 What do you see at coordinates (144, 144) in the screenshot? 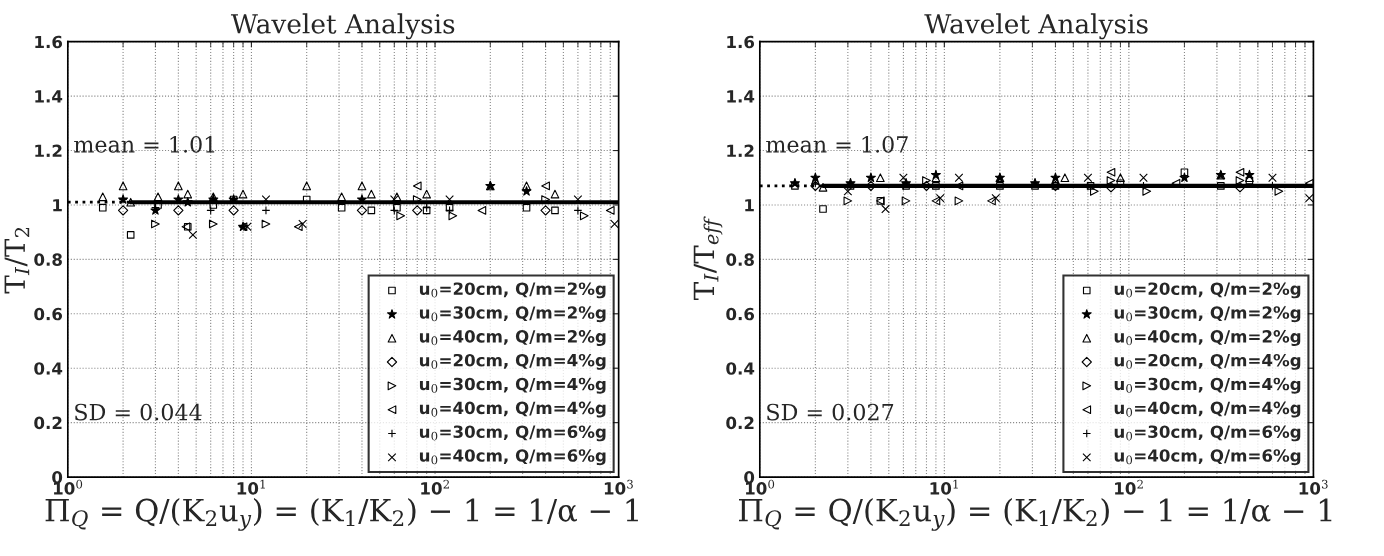
I see `annotation: mean = 1.01` at bounding box center [144, 144].